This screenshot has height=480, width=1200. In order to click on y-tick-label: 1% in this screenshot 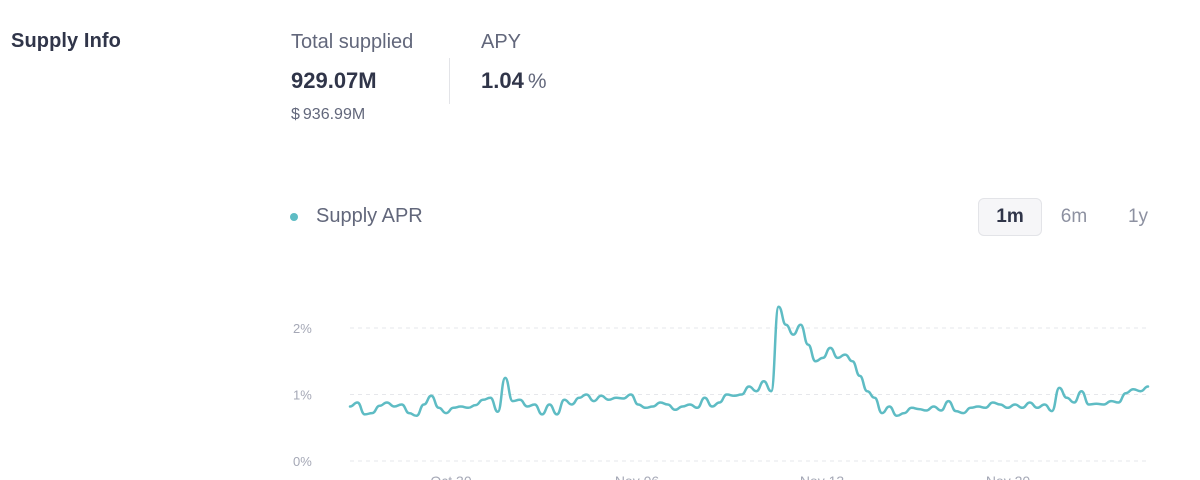, I will do `click(302, 395)`.